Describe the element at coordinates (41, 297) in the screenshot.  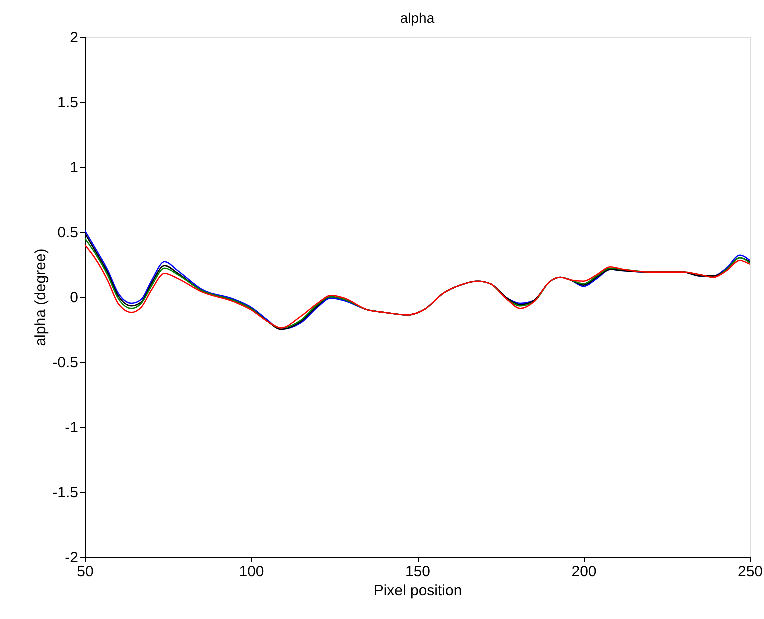
I see `y-axis-title: alpha (degree)` at that location.